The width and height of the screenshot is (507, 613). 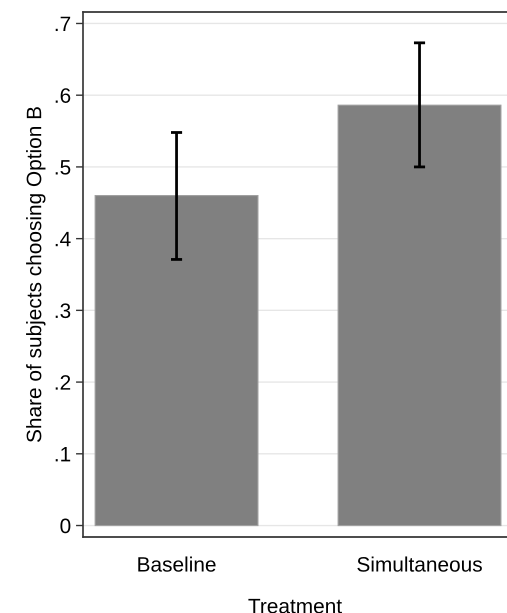 What do you see at coordinates (419, 564) in the screenshot?
I see `x-tick-label: Simultaneous` at bounding box center [419, 564].